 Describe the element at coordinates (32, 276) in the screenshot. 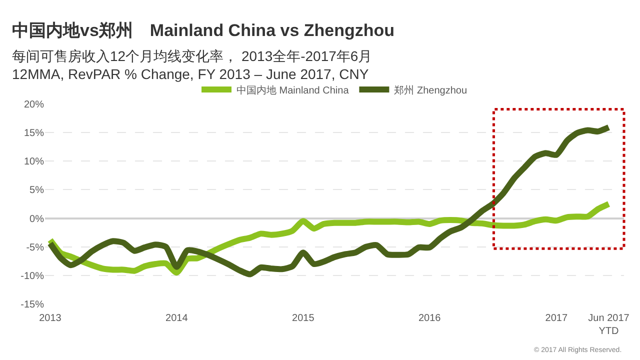

I see `y-tick-label: -10%` at that location.